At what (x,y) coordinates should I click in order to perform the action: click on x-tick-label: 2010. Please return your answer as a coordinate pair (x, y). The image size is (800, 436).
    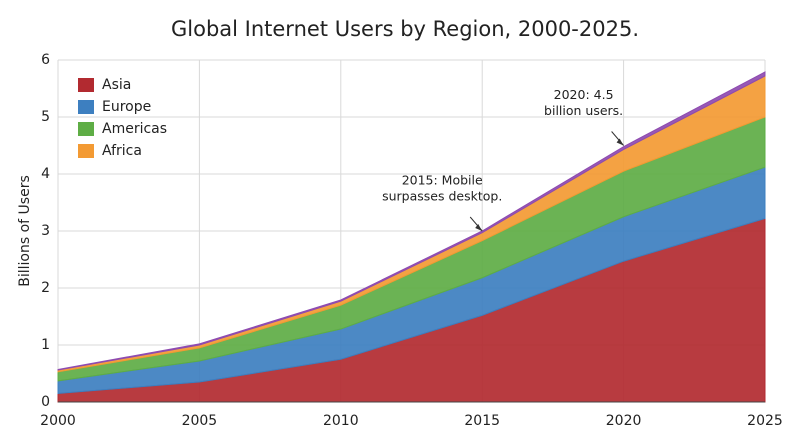
    Looking at the image, I should click on (341, 421).